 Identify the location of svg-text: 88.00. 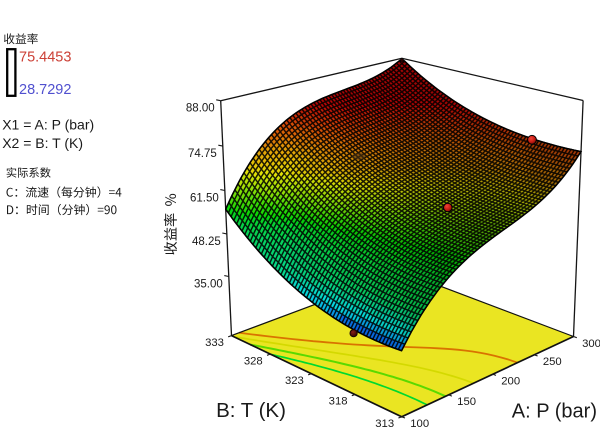
(200, 109).